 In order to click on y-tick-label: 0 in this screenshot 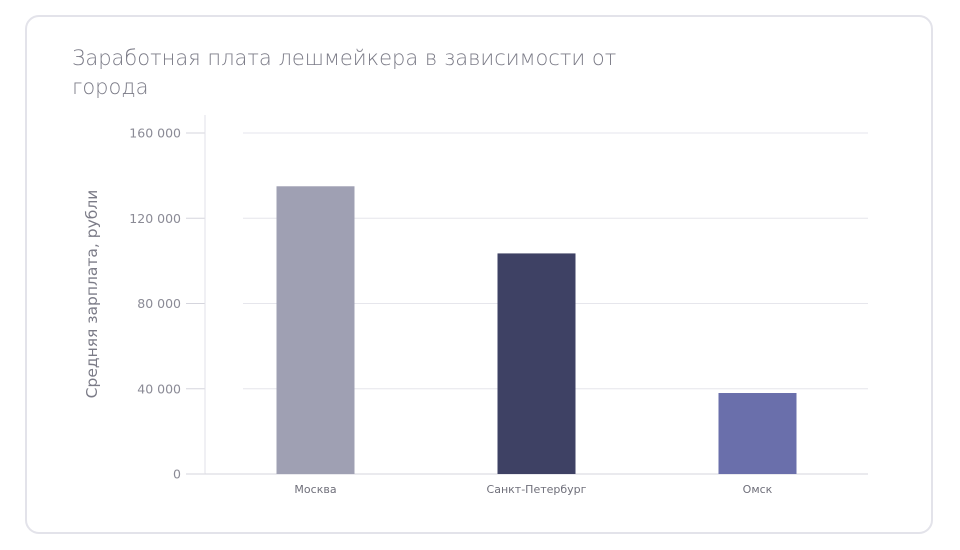, I will do `click(177, 474)`.